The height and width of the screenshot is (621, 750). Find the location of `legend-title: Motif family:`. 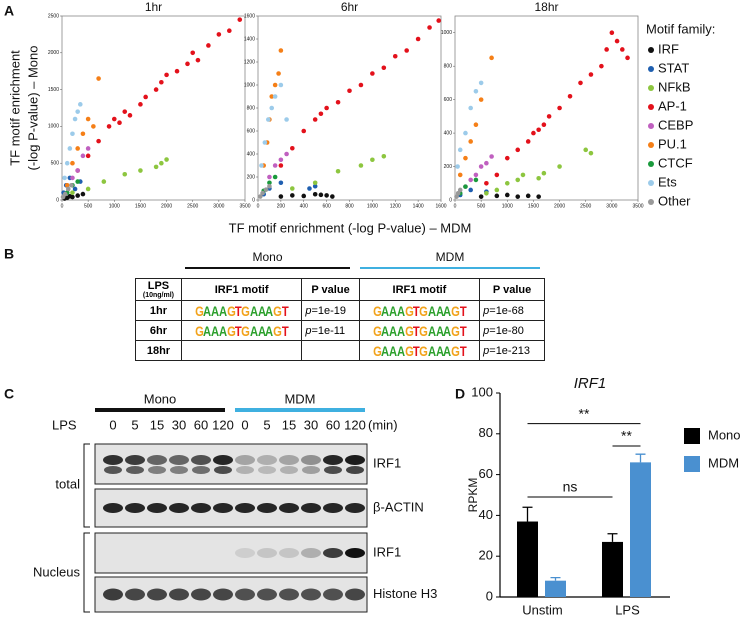

legend-title: Motif family: is located at coordinates (680, 28).